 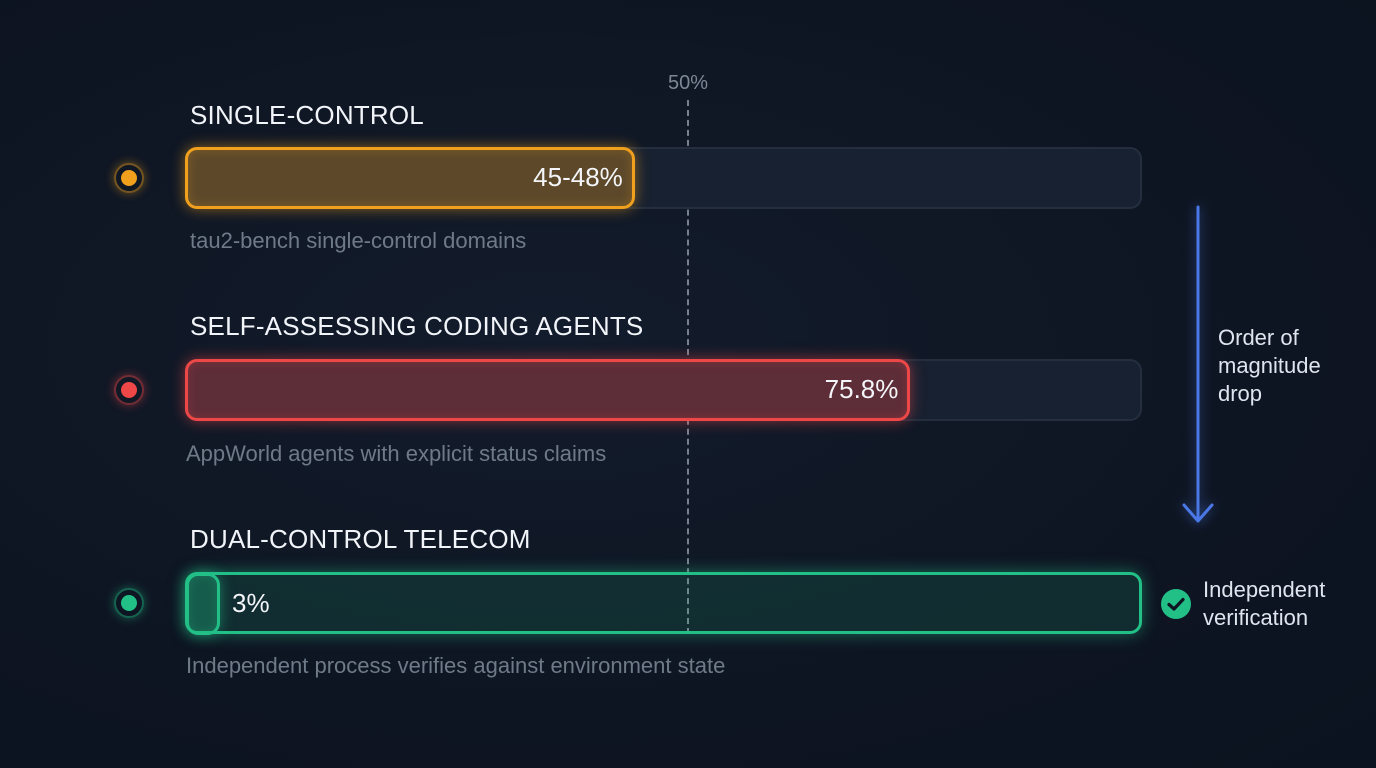 I want to click on bar-value-label: 75.8%, so click(x=861, y=389).